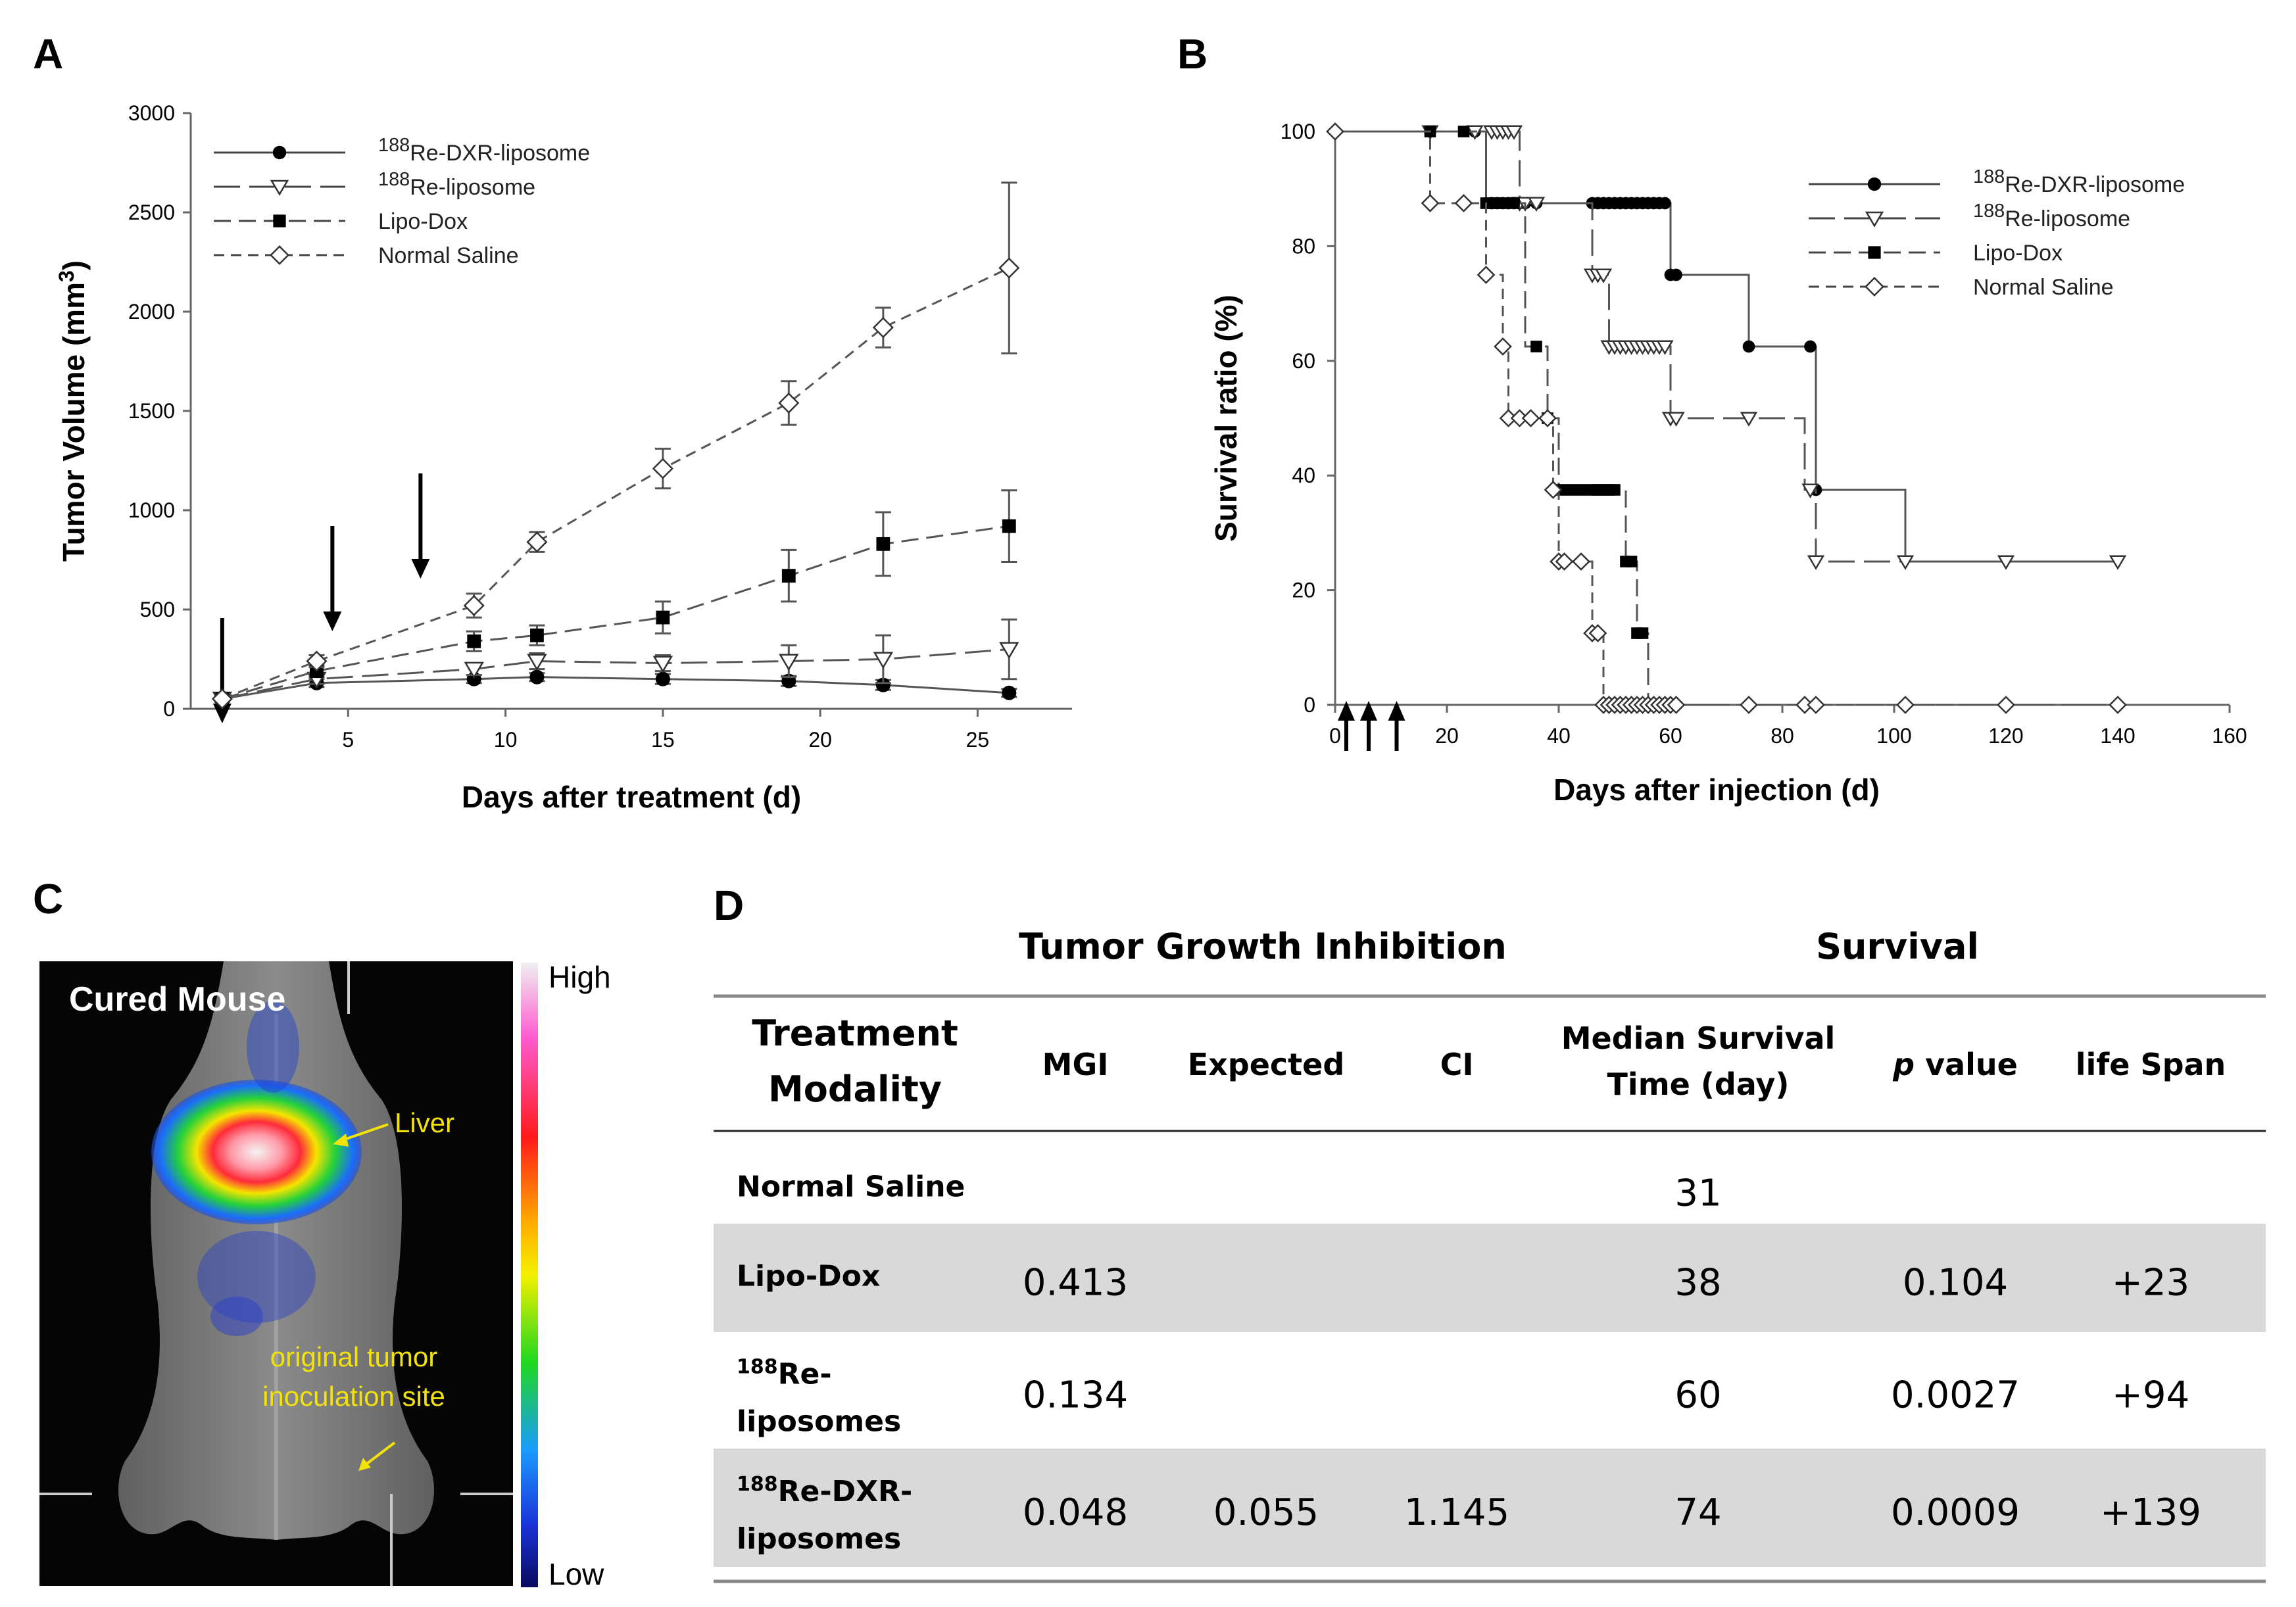 The height and width of the screenshot is (1607, 2296). Describe the element at coordinates (273, 1047) in the screenshot. I see `upper-signal` at that location.